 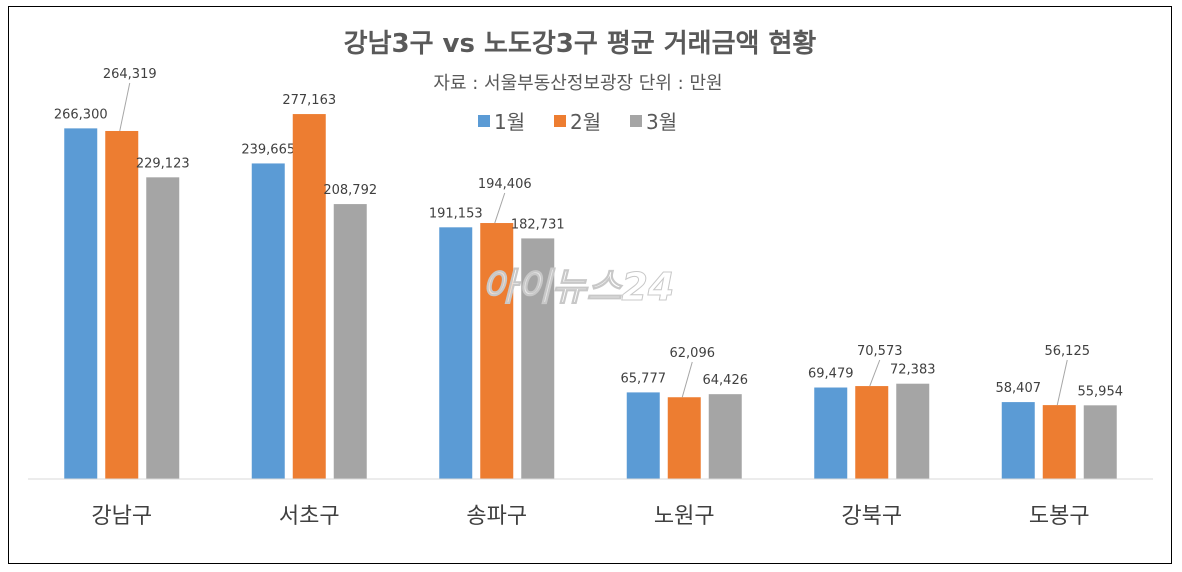 I want to click on data-label: 58,407, so click(x=1019, y=388).